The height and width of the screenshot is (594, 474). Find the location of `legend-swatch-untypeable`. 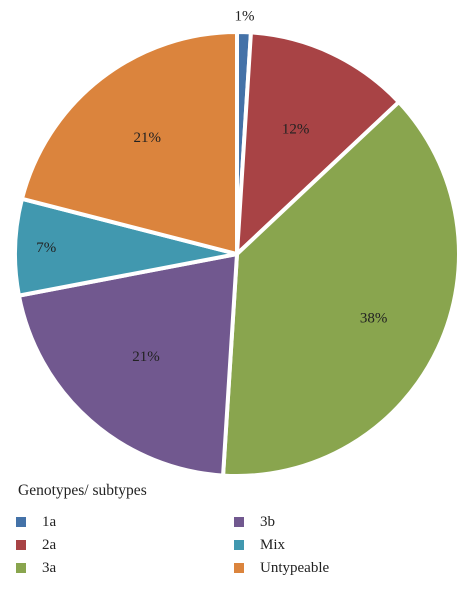

legend-swatch-untypeable is located at coordinates (239, 568).